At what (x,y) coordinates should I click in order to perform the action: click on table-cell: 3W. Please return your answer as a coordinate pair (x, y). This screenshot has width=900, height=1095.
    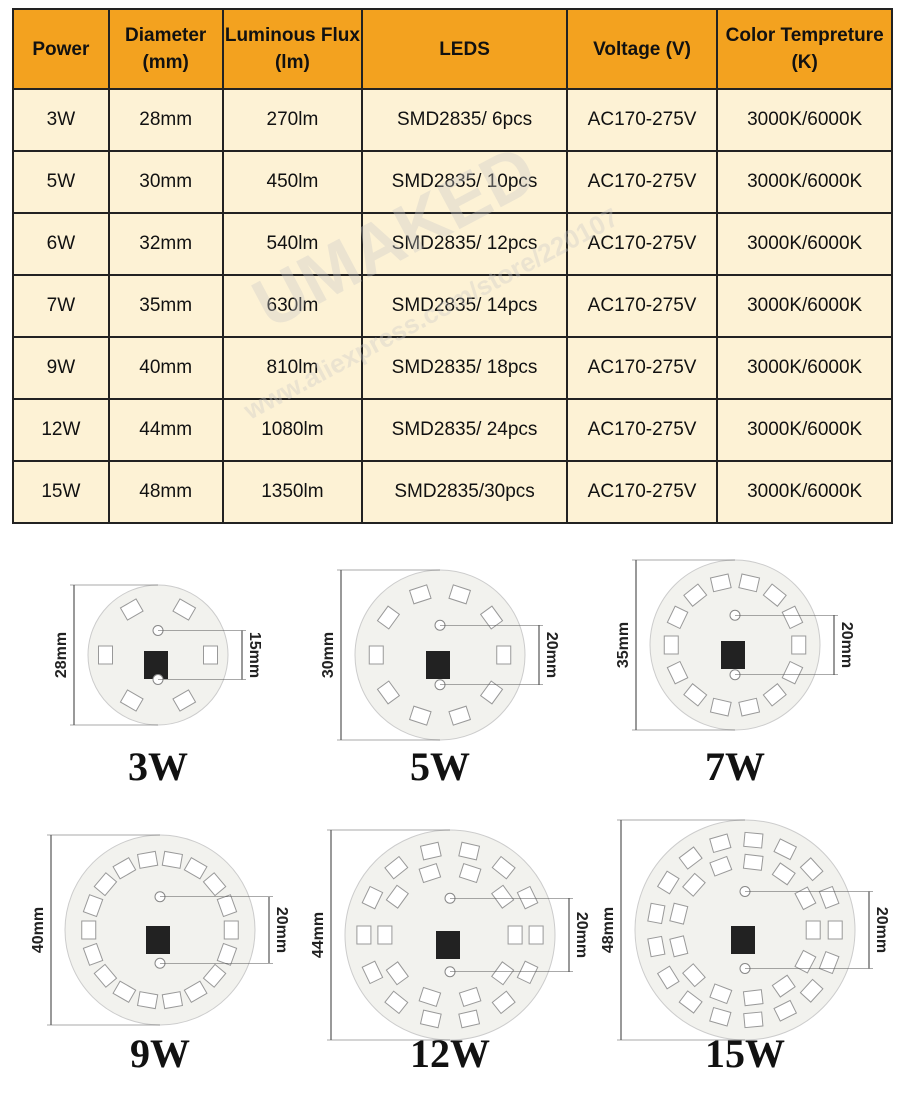
    Looking at the image, I should click on (61, 120).